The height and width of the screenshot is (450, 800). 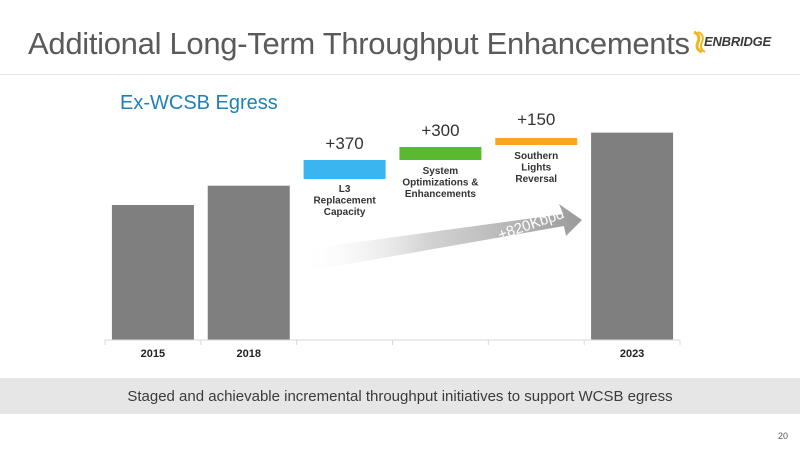 I want to click on increment-value-label: +370, so click(x=344, y=143).